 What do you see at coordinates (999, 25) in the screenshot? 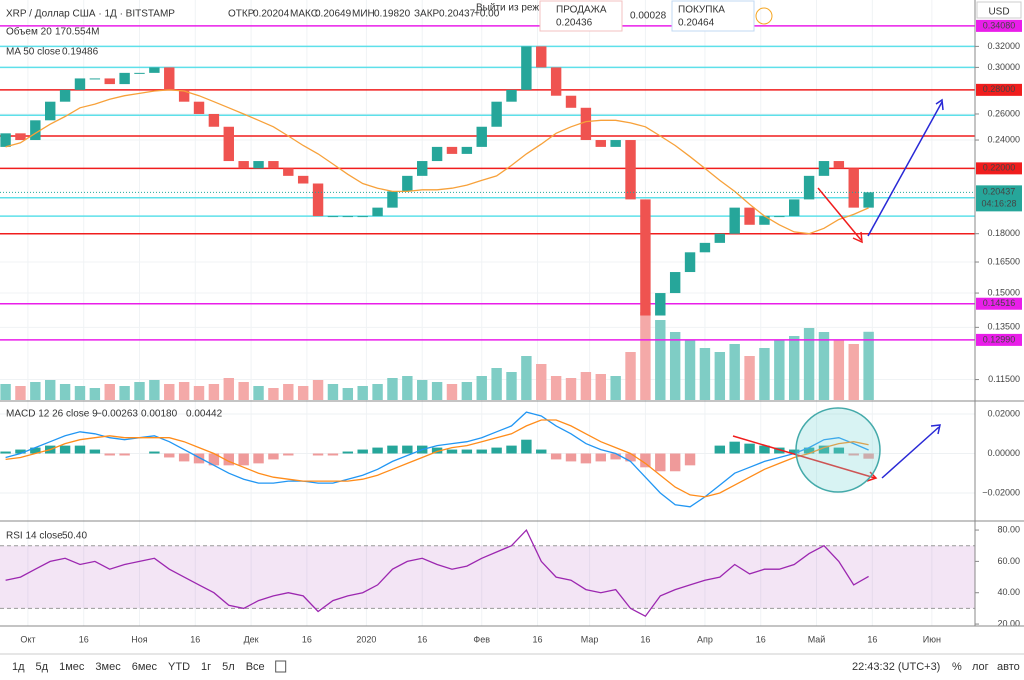
I see `level-label: 0.34080` at bounding box center [999, 25].